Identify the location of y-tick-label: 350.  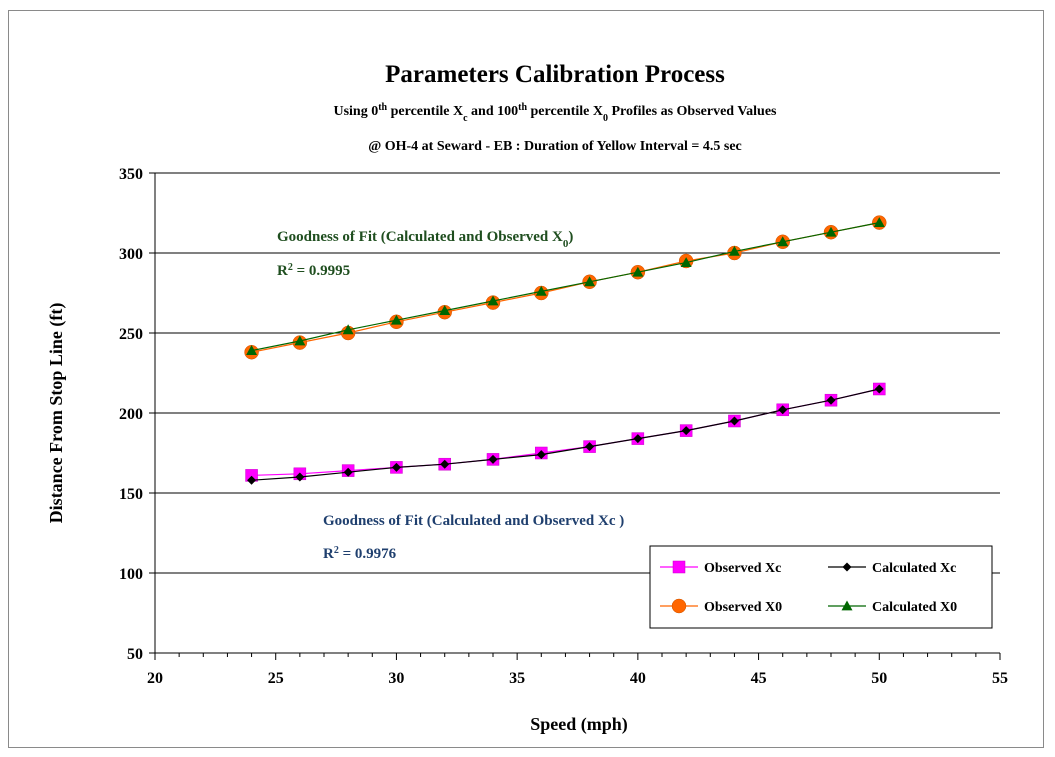
(131, 174).